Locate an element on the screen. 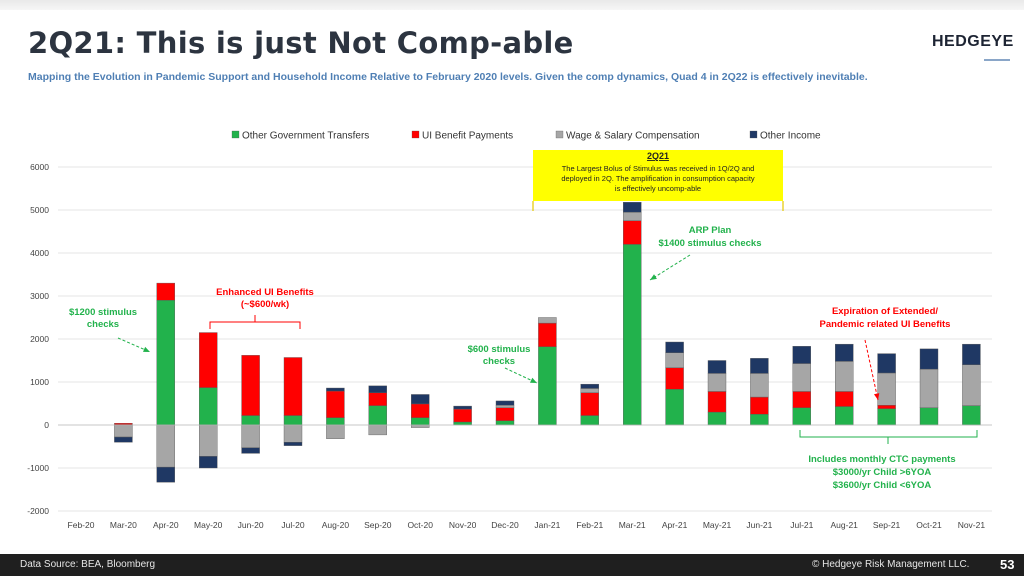 This screenshot has height=576, width=1024. x-tick-label: Mar-20 is located at coordinates (123, 525).